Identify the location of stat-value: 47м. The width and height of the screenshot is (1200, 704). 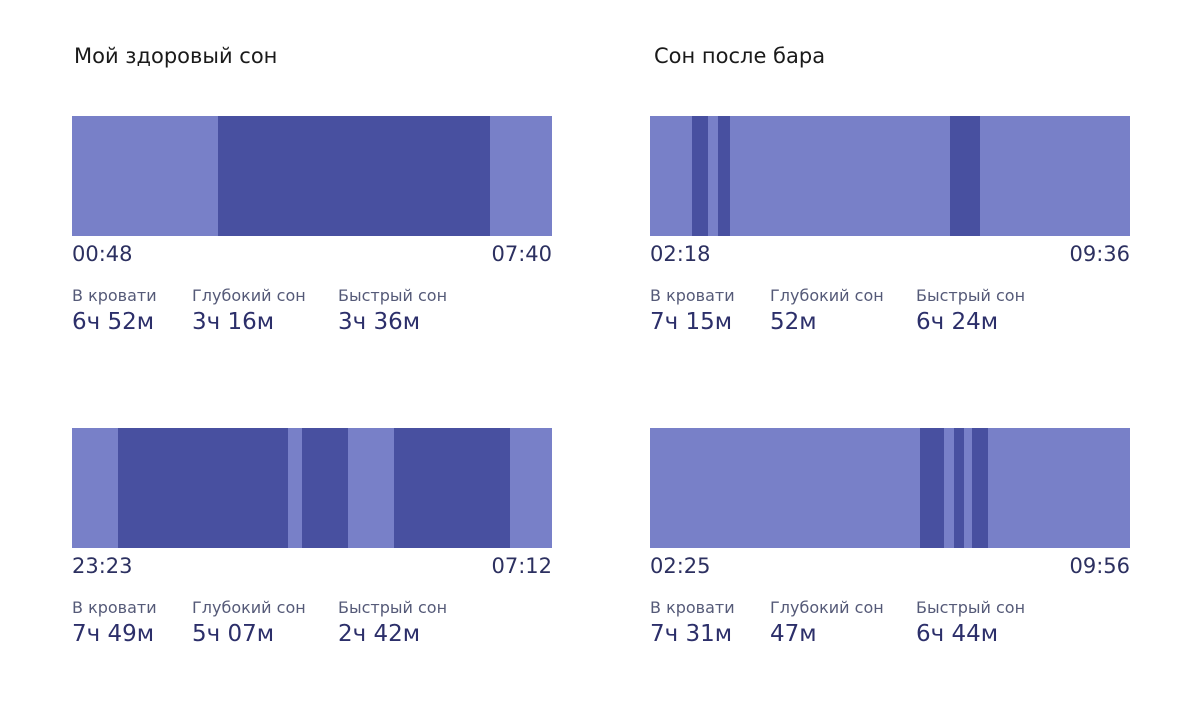
(793, 634).